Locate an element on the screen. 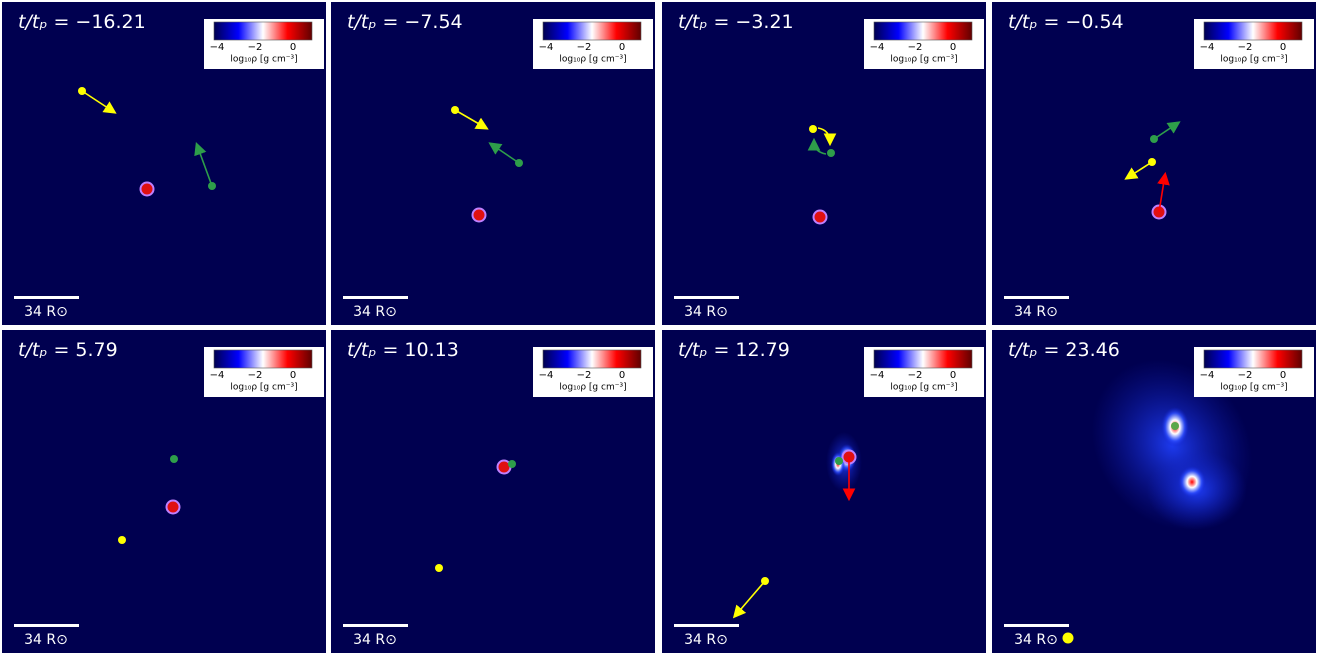 Image resolution: width=1330 pixels, height=657 pixels. time-value: 10.13 is located at coordinates (431, 350).